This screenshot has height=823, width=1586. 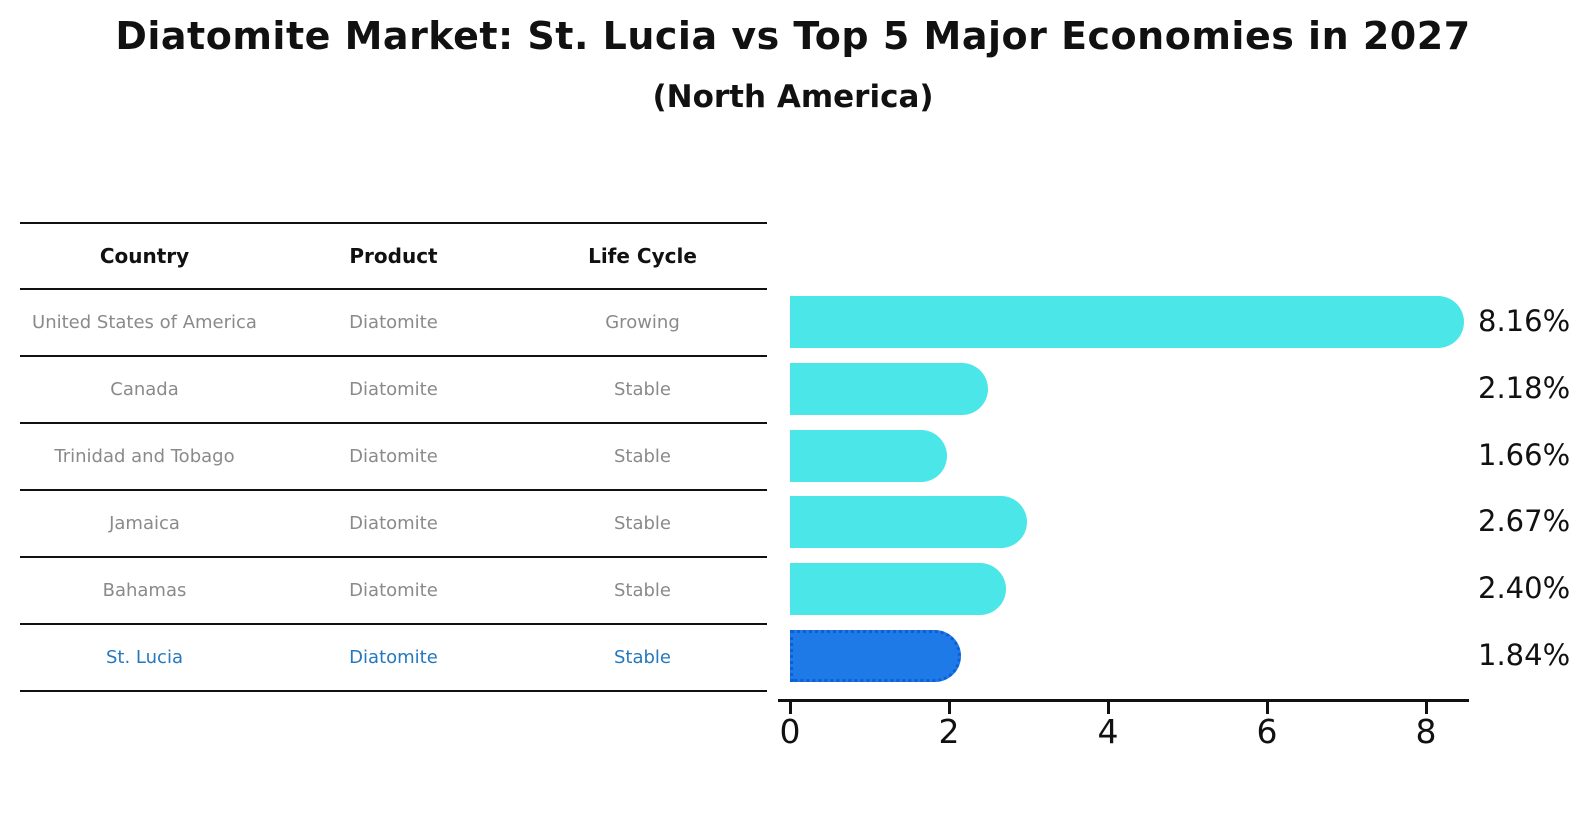 I want to click on x-tick-label: 2, so click(x=949, y=731).